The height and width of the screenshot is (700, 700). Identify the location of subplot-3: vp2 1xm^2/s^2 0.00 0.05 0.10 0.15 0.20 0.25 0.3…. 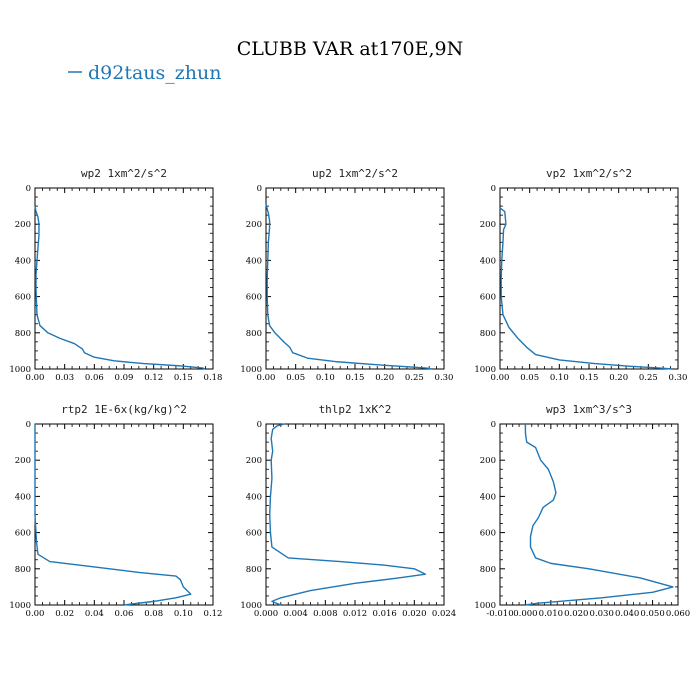
(580, 275).